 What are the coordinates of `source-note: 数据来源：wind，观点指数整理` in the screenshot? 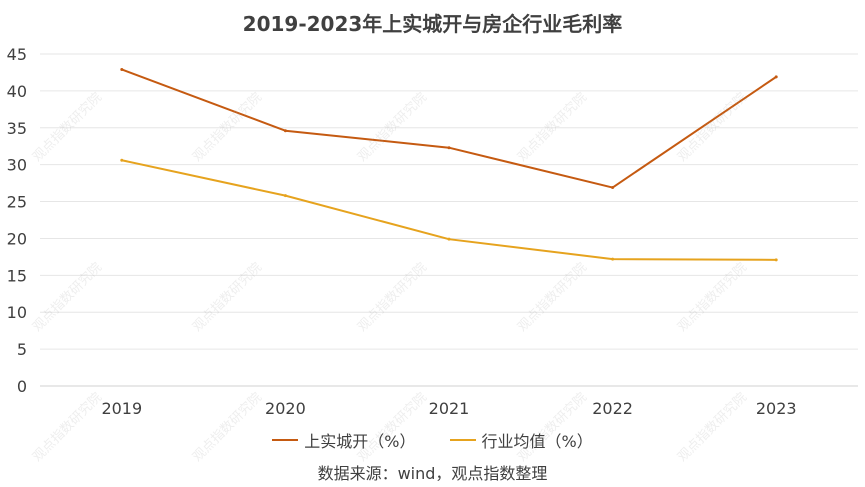 It's located at (432, 473).